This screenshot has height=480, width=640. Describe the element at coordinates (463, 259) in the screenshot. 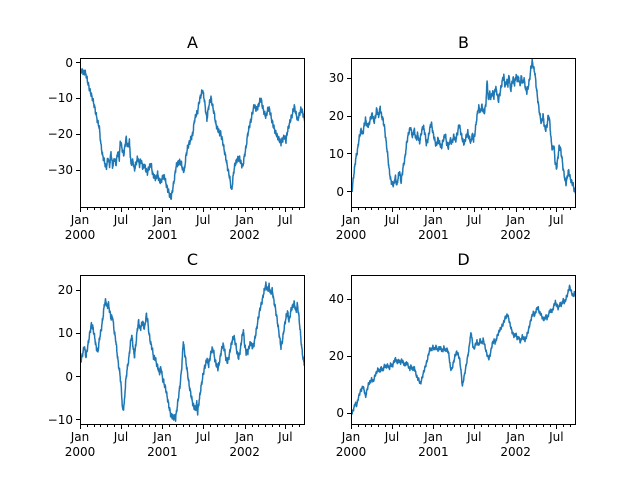

I see `subplot-d-title: D` at that location.